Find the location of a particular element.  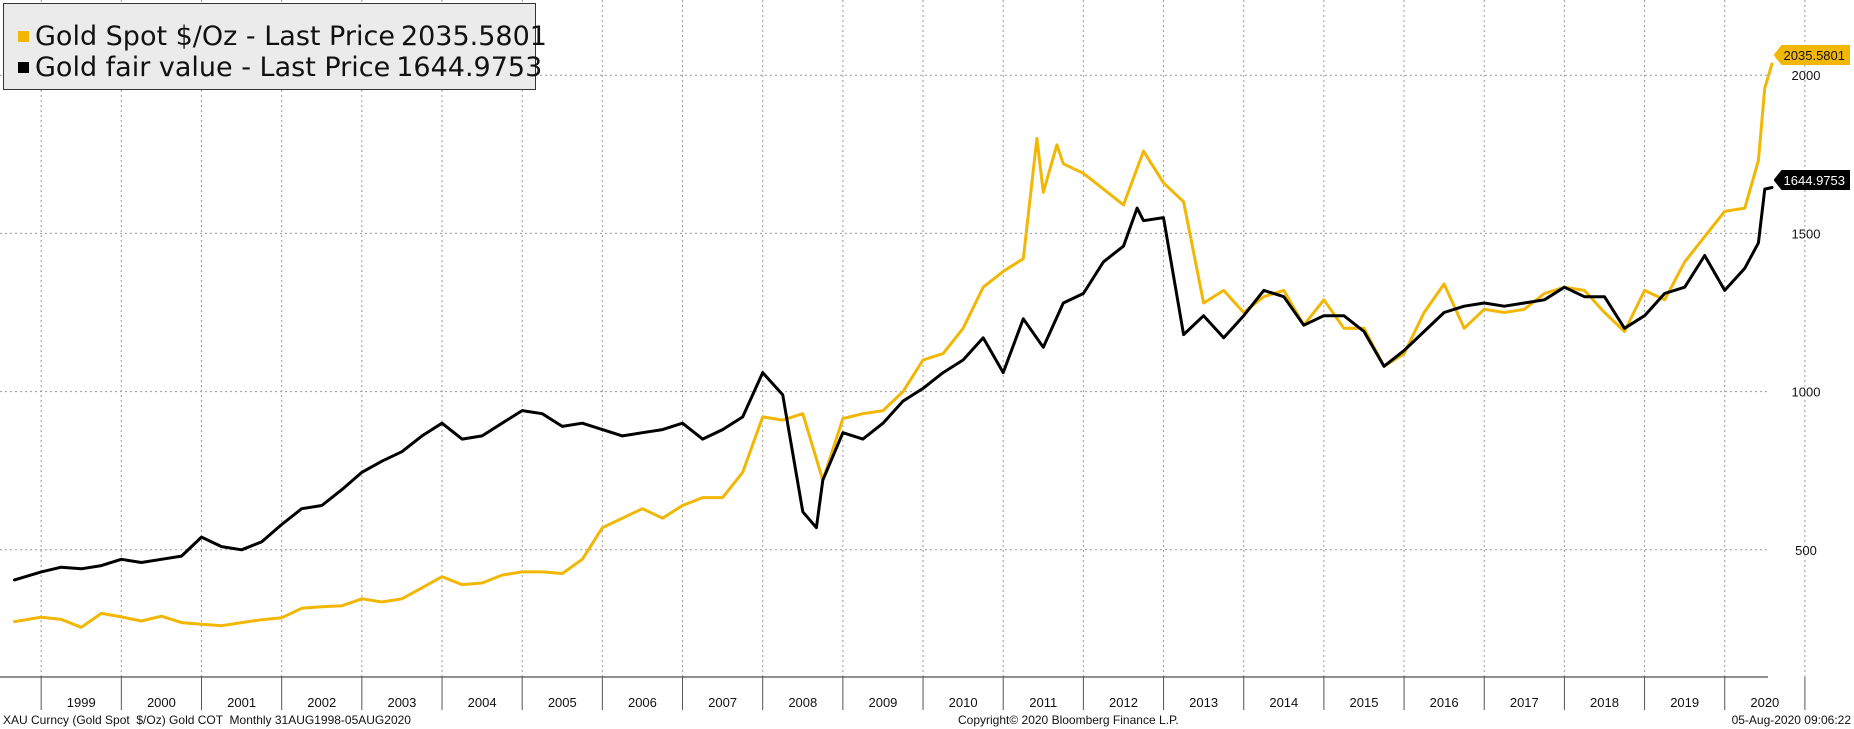

fair-value-price-tag: 1644.9753 is located at coordinates (1811, 180).